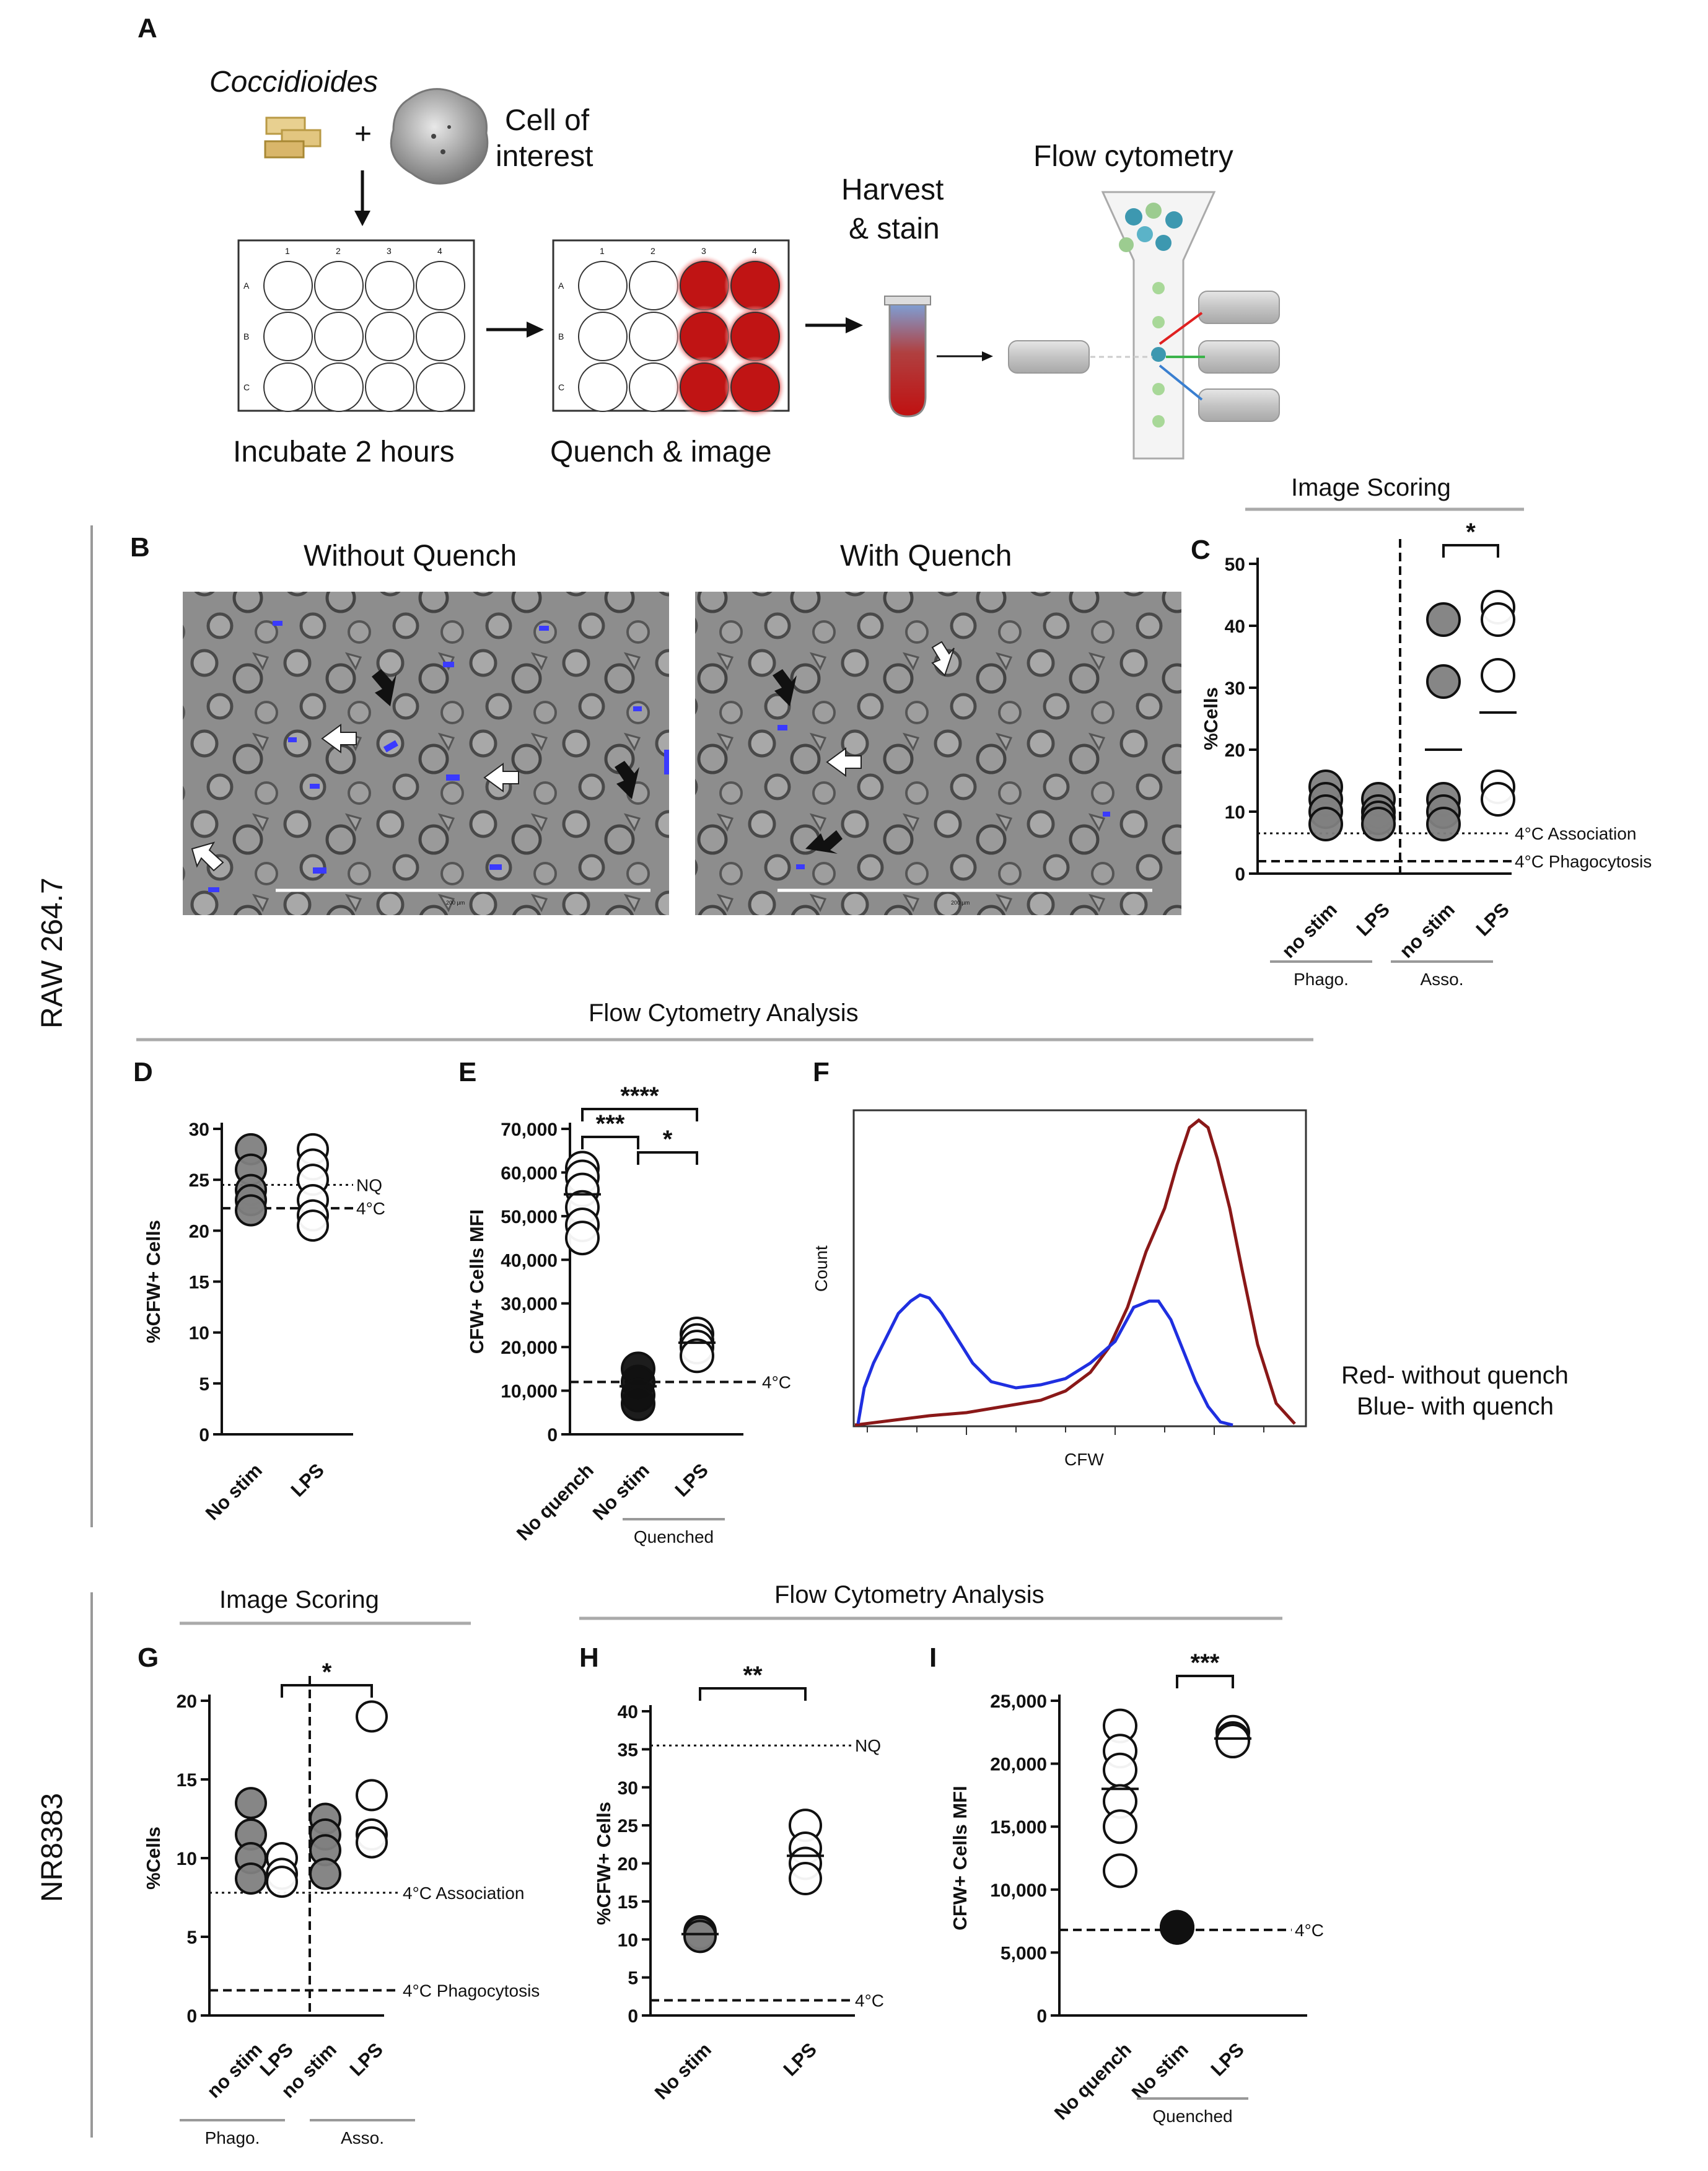 This screenshot has width=1708, height=2171. I want to click on legend-blue: Blue- with quench, so click(1456, 1406).